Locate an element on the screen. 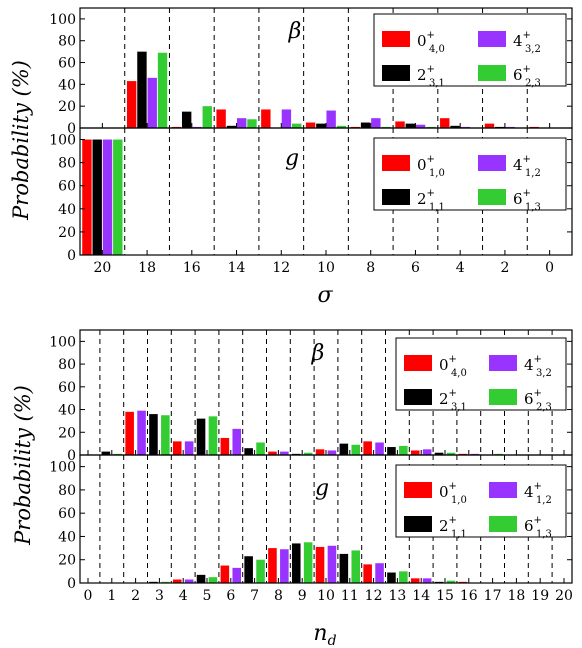 The height and width of the screenshot is (648, 582). x-tick-label: 11 is located at coordinates (350, 596).